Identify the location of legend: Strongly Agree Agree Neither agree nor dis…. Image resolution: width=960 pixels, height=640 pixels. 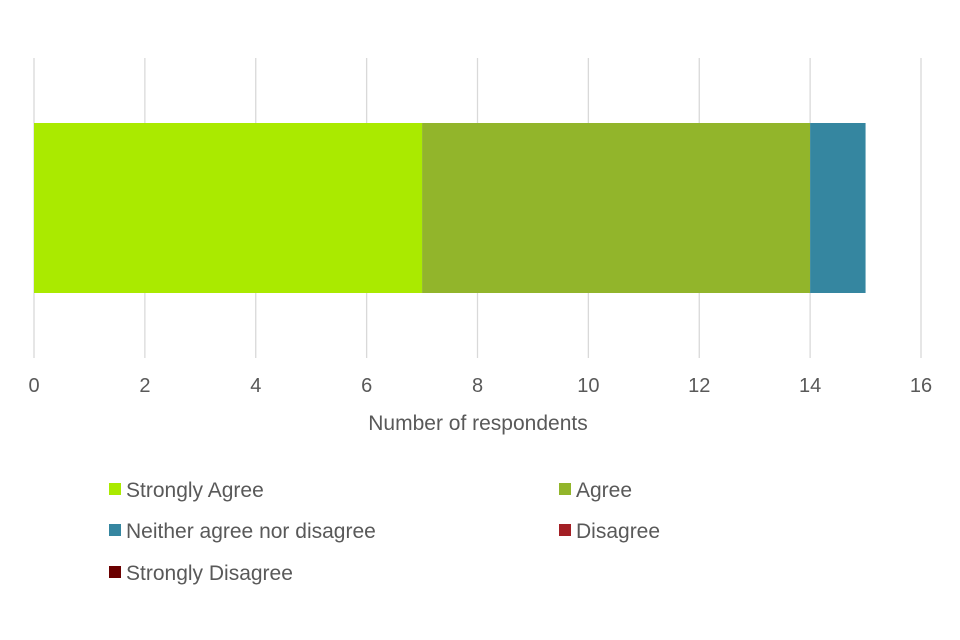
(384, 532).